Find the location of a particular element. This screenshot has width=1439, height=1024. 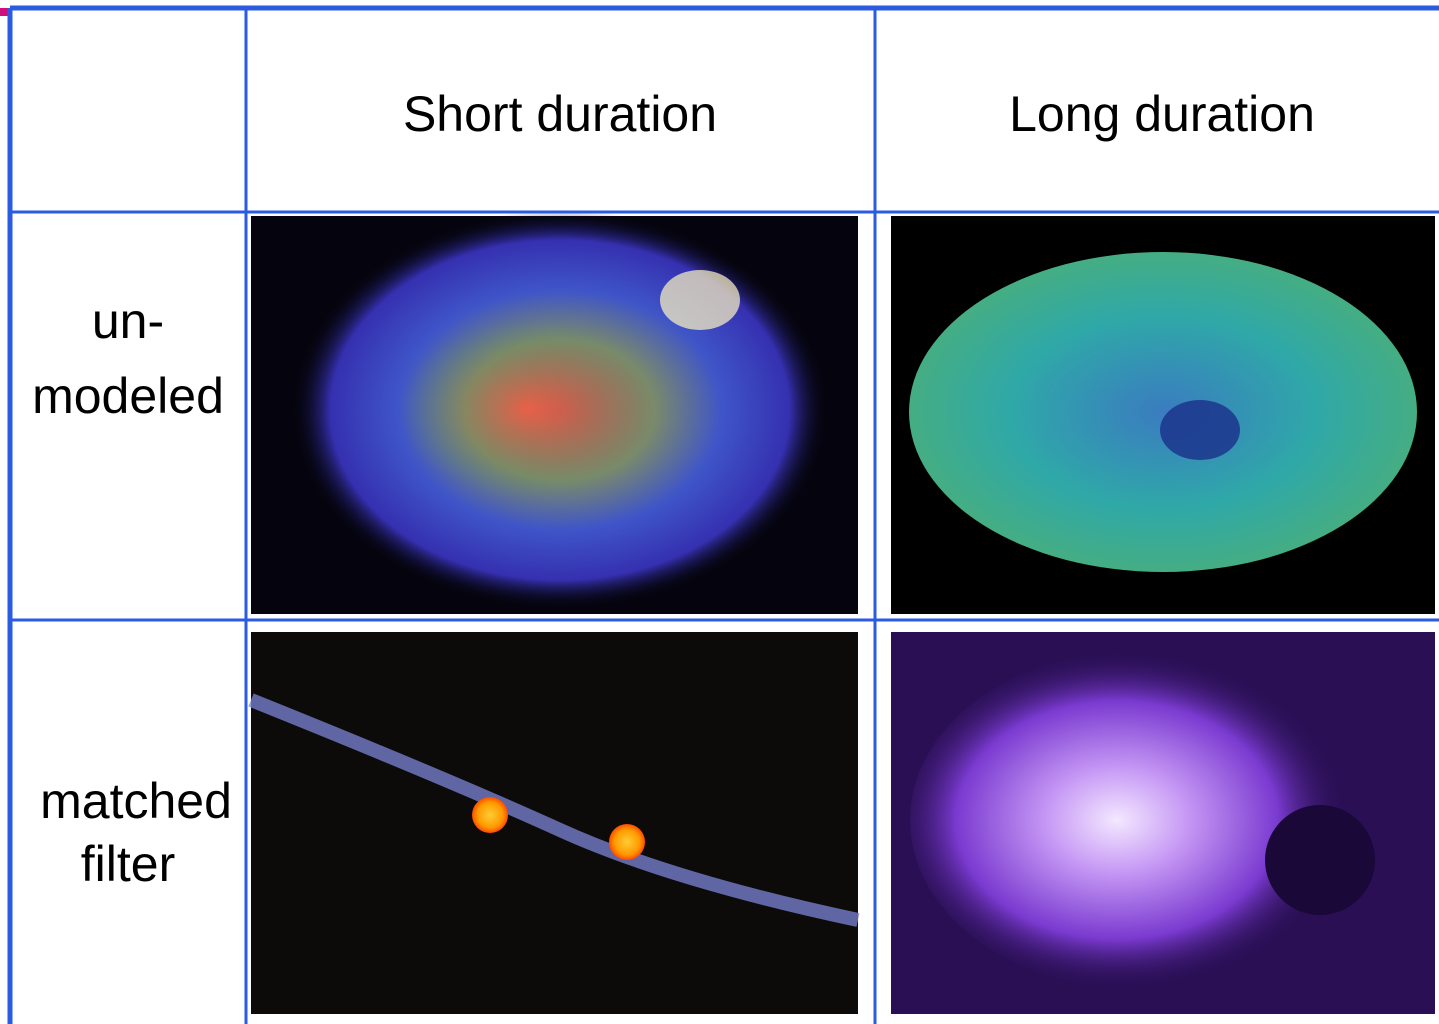

corner-mark is located at coordinates (4, 12).